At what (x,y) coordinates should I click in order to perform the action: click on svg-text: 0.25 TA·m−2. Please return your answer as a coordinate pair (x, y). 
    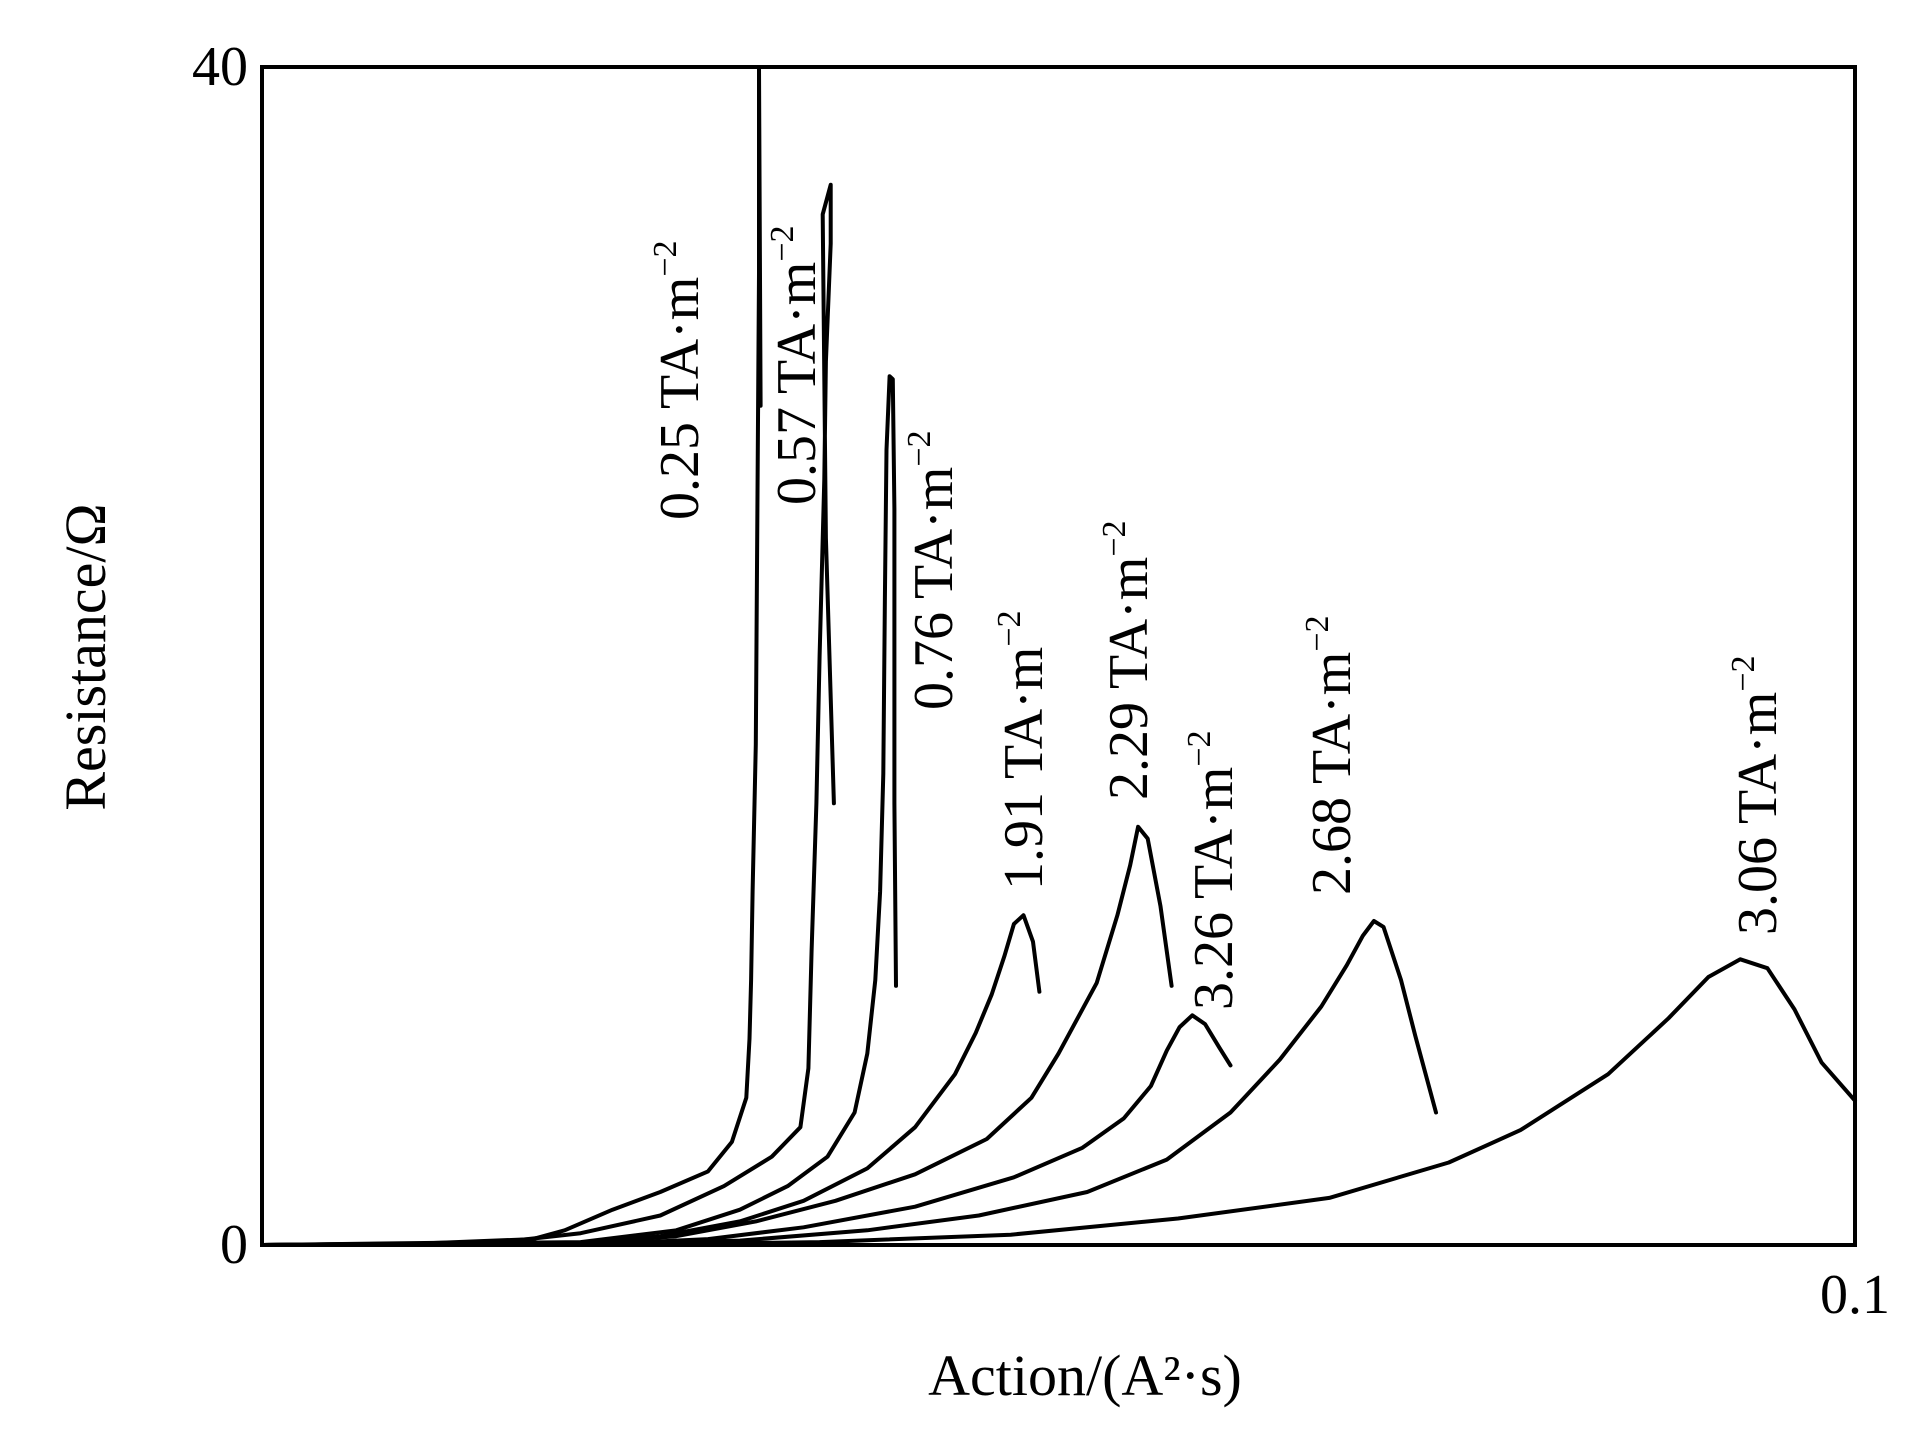
    Looking at the image, I should click on (679, 380).